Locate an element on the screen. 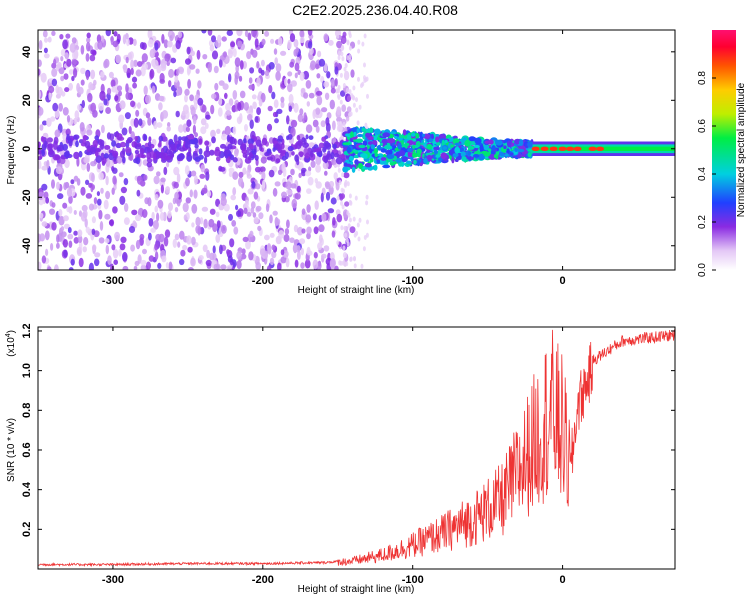 This screenshot has height=600, width=750. y-tick-label: 1.0 is located at coordinates (27, 370).